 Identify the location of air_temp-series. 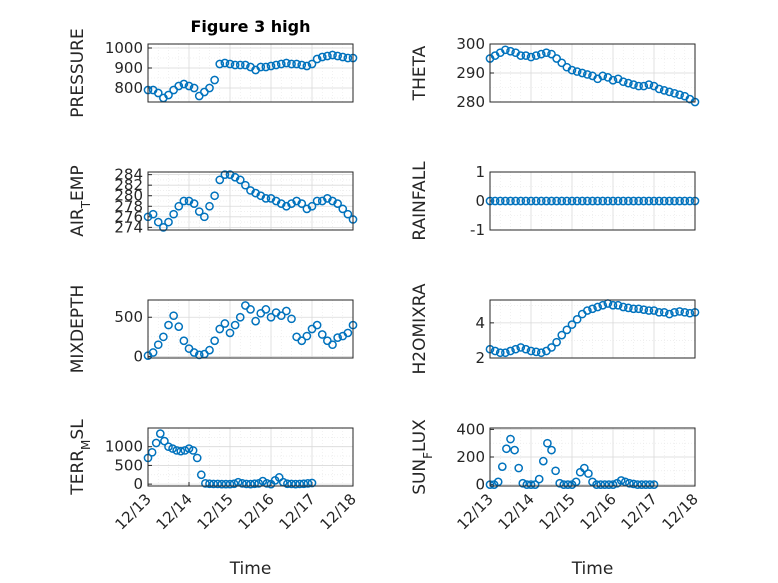
(250, 201).